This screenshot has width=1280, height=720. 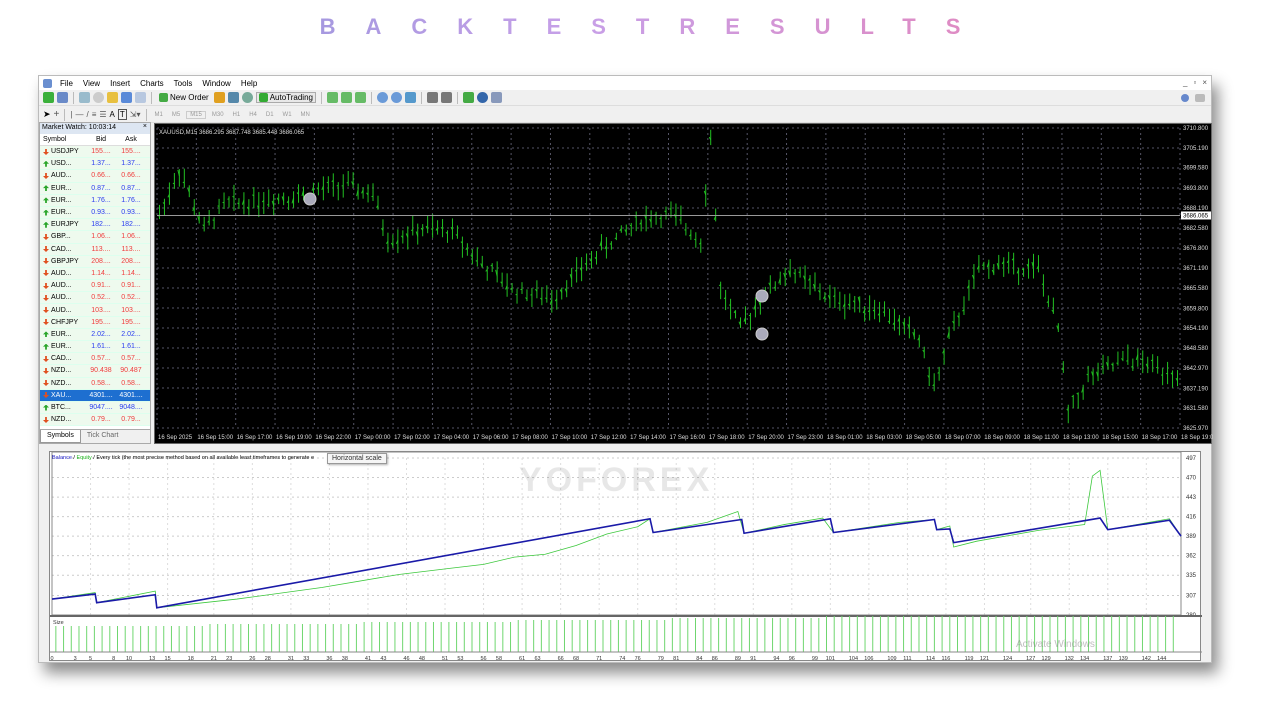 What do you see at coordinates (496, 97) in the screenshot?
I see `templates-icon` at bounding box center [496, 97].